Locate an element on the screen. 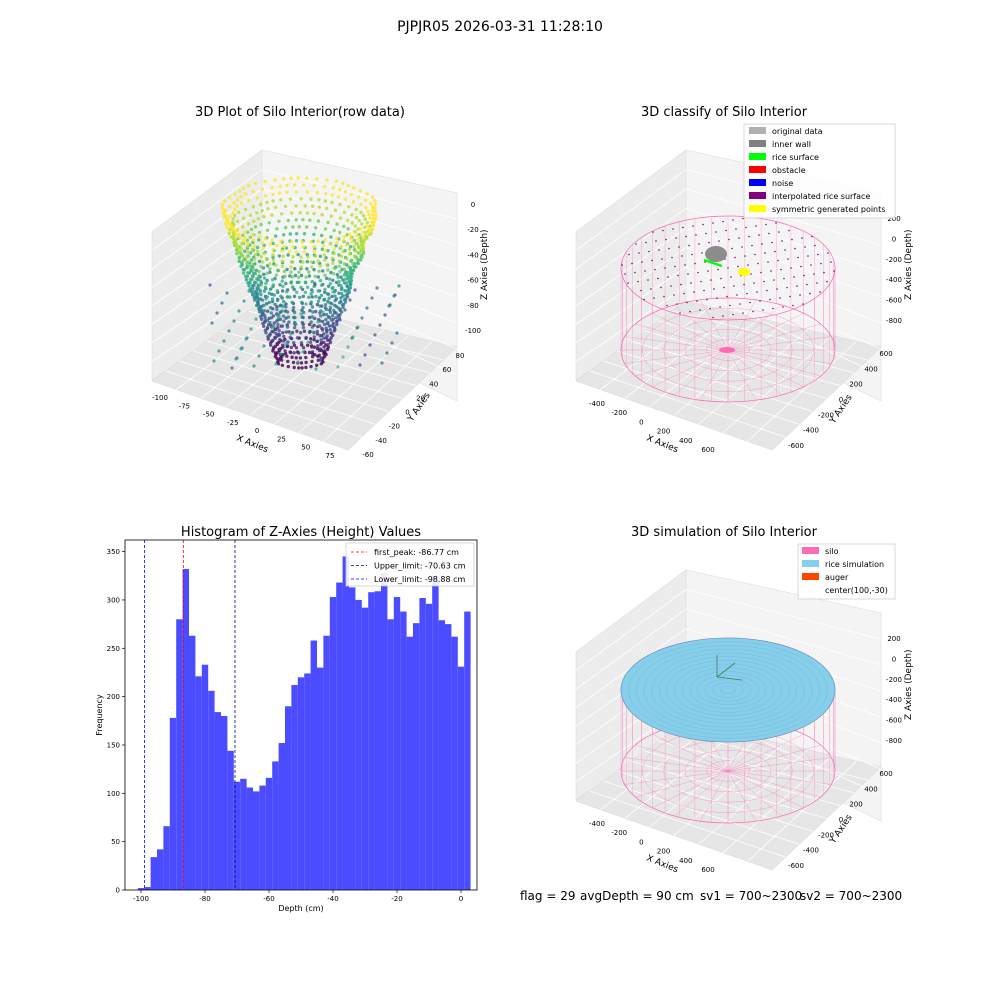 The height and width of the screenshot is (1000, 1000). histogram-x-tick-label: -100 is located at coordinates (141, 899).